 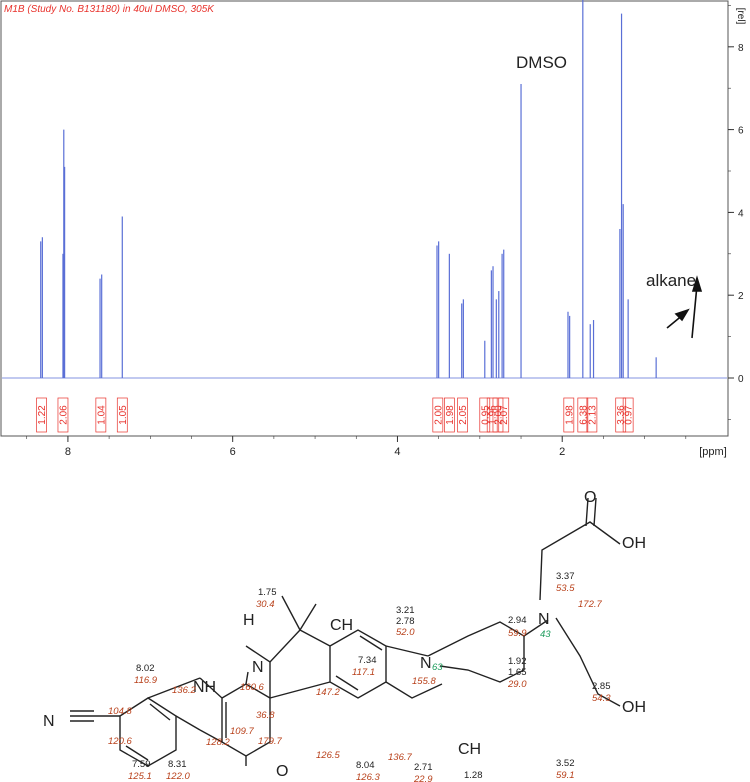 What do you see at coordinates (368, 777) in the screenshot?
I see `c-shift-y: 126.3` at bounding box center [368, 777].